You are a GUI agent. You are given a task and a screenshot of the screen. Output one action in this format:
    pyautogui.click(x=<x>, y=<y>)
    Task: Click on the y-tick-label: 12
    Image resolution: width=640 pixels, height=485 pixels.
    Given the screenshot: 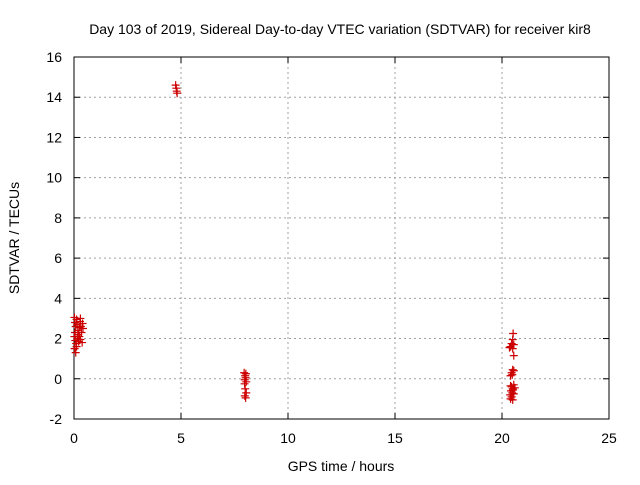 What is the action you would take?
    pyautogui.click(x=54, y=137)
    